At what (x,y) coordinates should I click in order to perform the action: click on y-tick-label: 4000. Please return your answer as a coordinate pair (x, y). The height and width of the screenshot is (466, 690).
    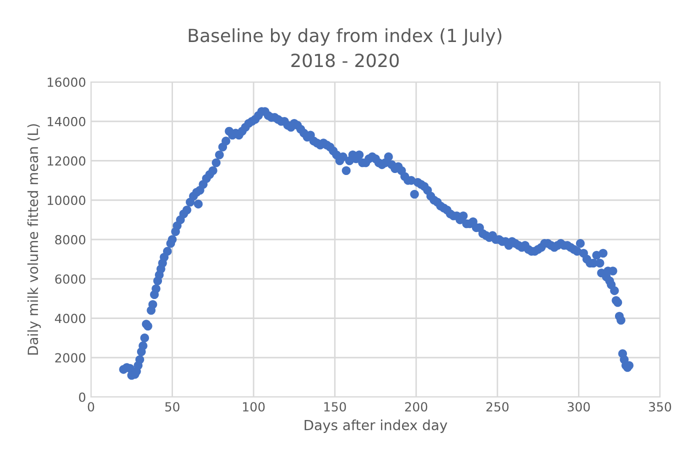
    Looking at the image, I should click on (70, 319).